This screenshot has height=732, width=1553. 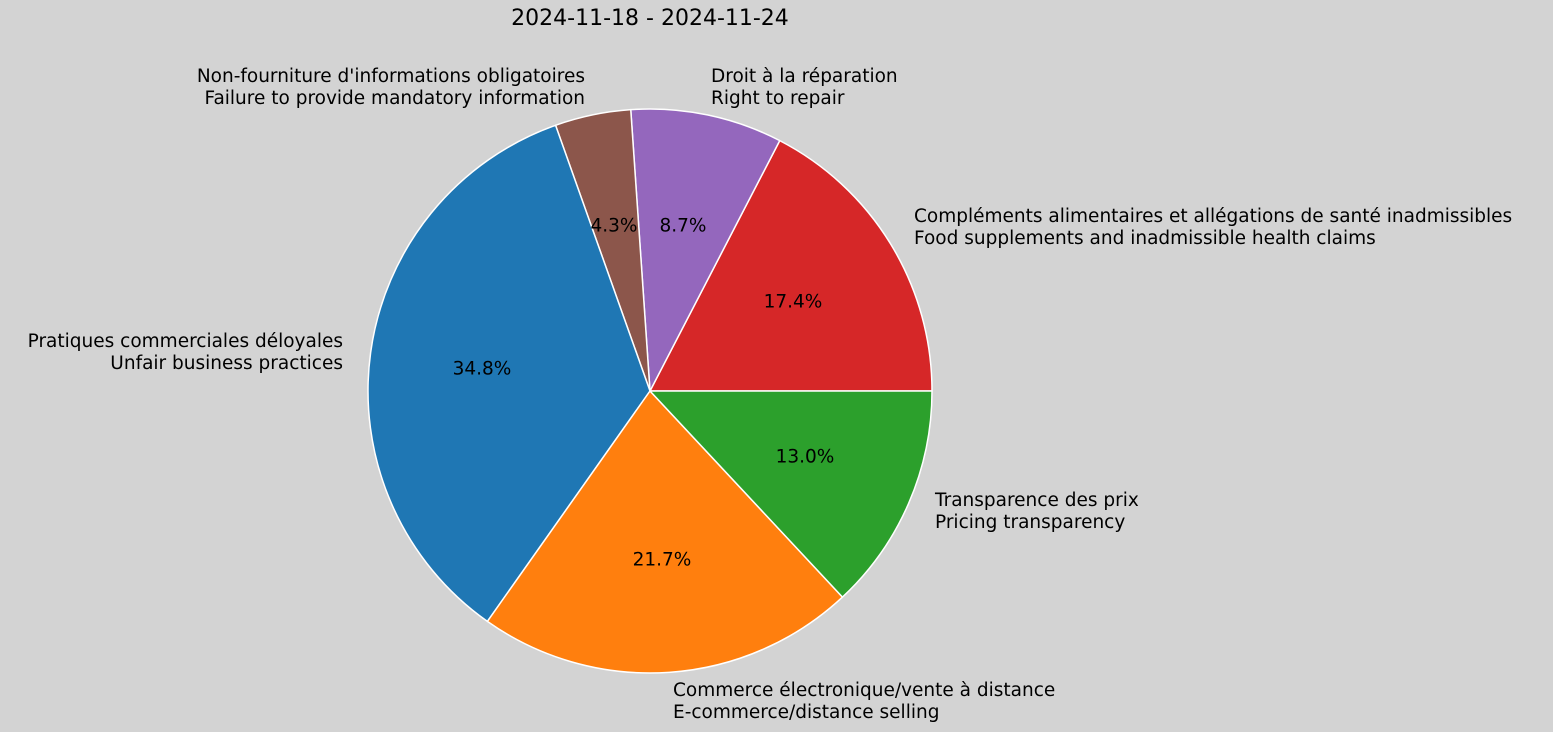 I want to click on pie-slice-food-supplements, so click(x=791, y=265).